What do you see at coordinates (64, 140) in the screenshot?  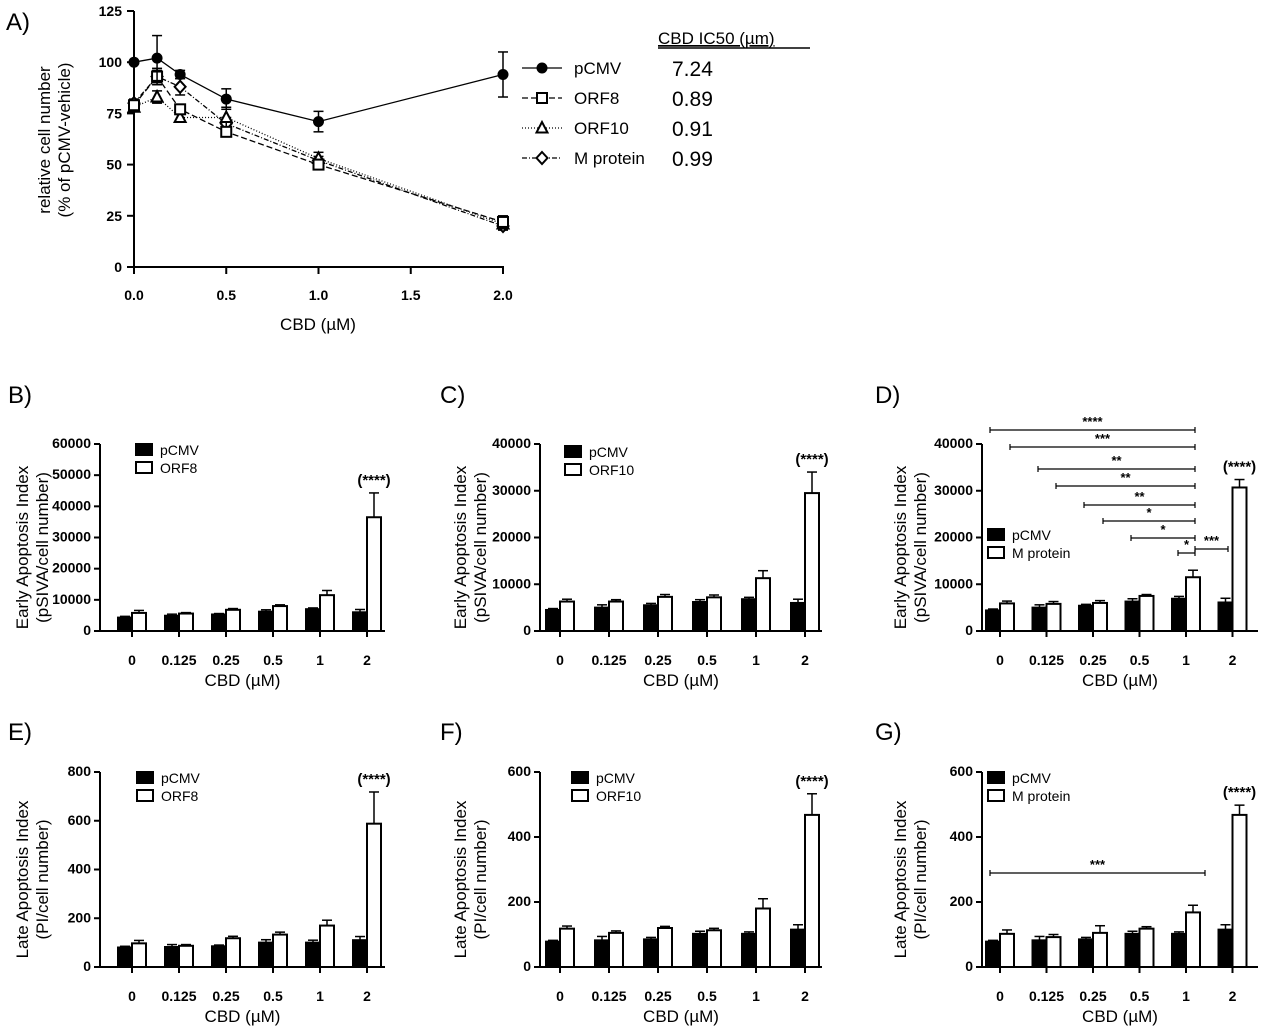 I see `y-axis-label-line: (% of pCMV-vehicle)` at bounding box center [64, 140].